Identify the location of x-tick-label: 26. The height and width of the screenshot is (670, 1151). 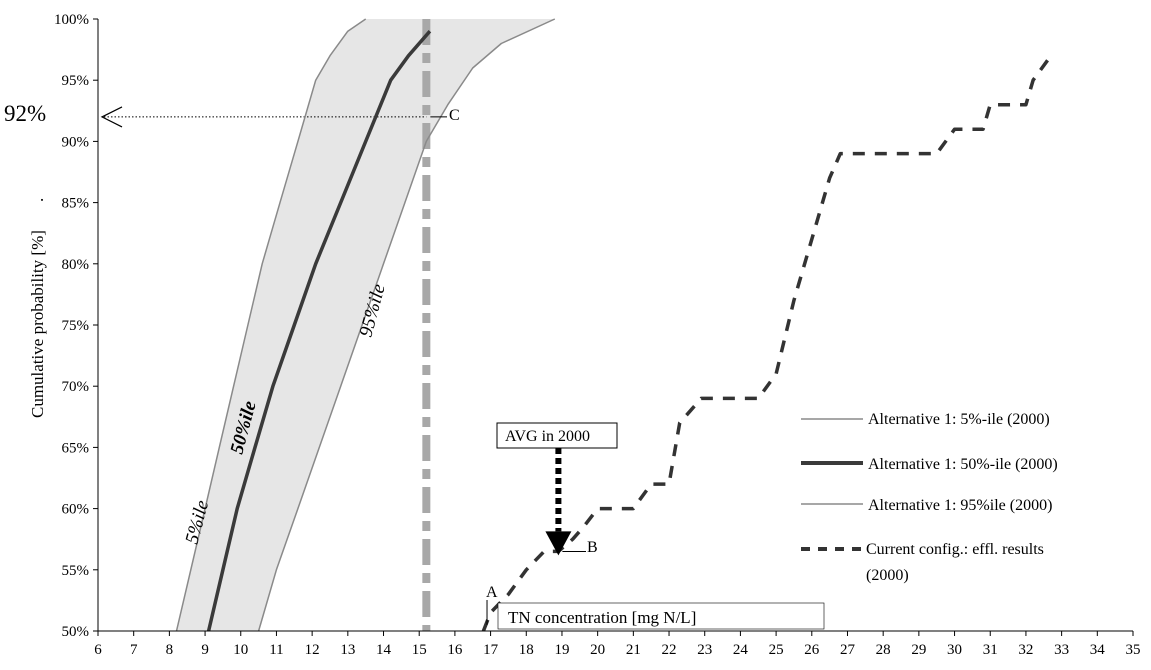
(812, 650).